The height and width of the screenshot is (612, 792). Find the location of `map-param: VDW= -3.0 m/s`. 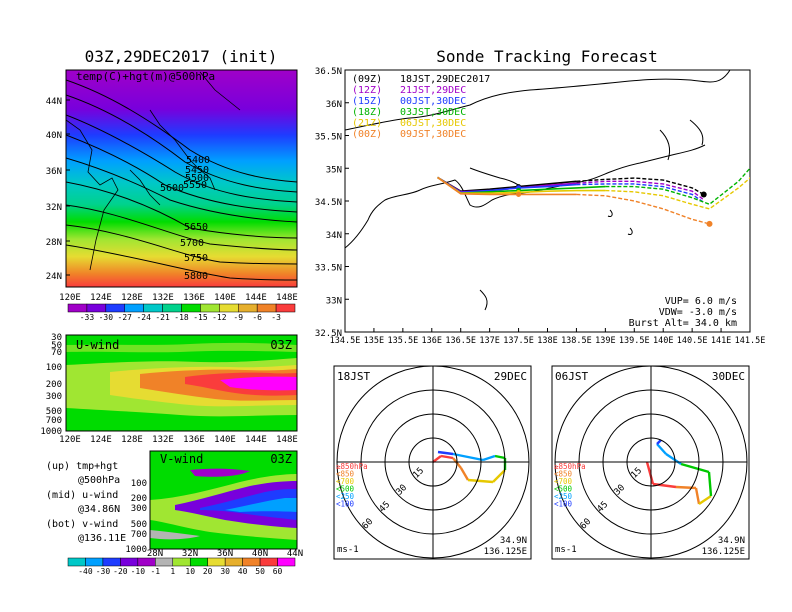

map-param: VDW= -3.0 m/s is located at coordinates (698, 312).